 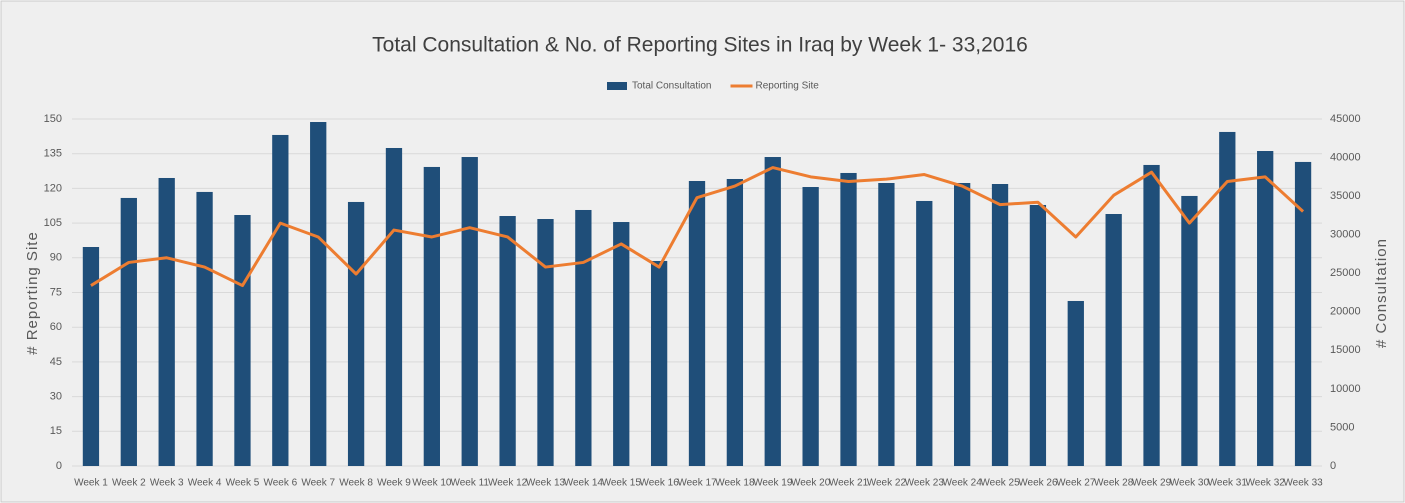 What do you see at coordinates (508, 483) in the screenshot?
I see `x-tick-label: Week 12` at bounding box center [508, 483].